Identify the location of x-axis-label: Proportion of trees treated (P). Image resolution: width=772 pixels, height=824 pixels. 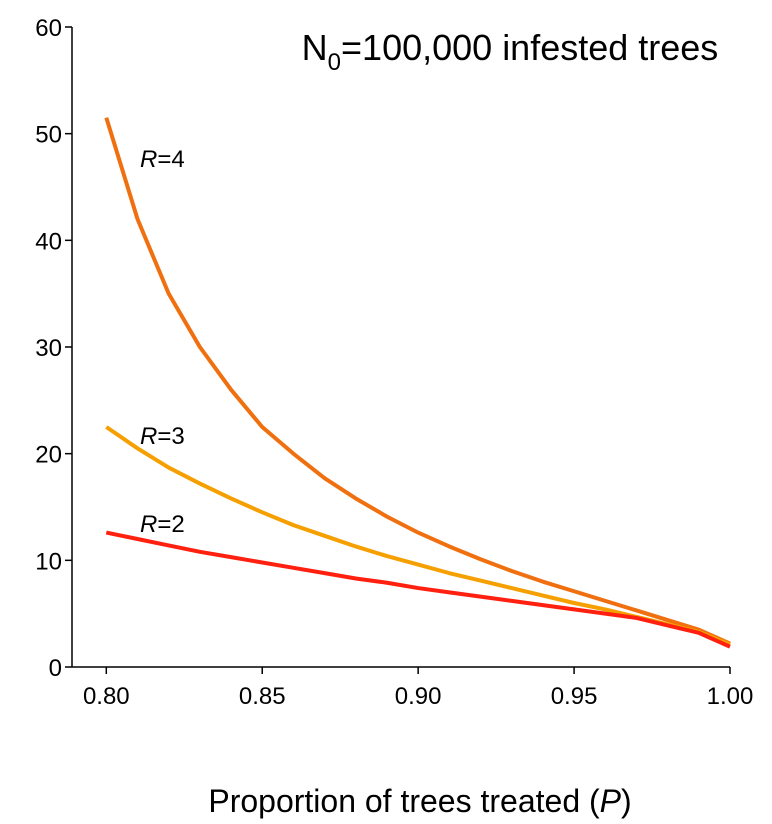
(419, 801).